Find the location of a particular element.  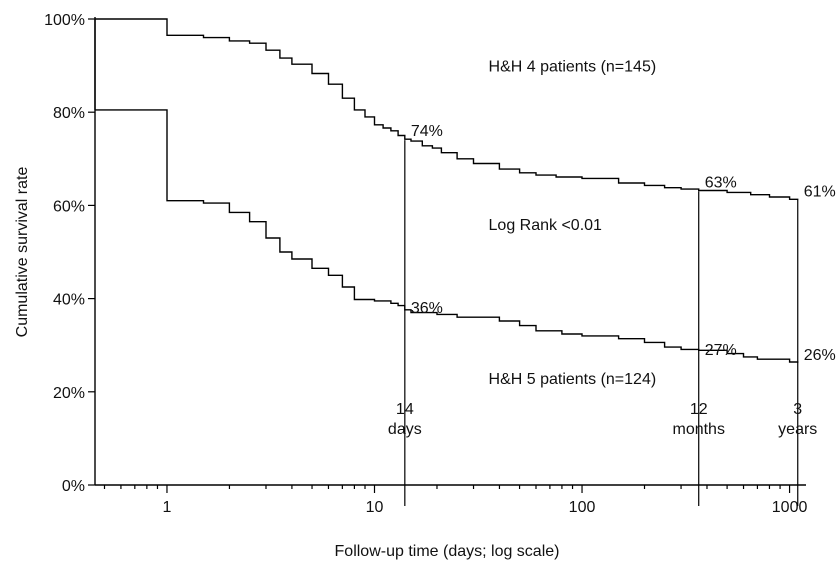

x-tick-label: 1000 is located at coordinates (790, 507).